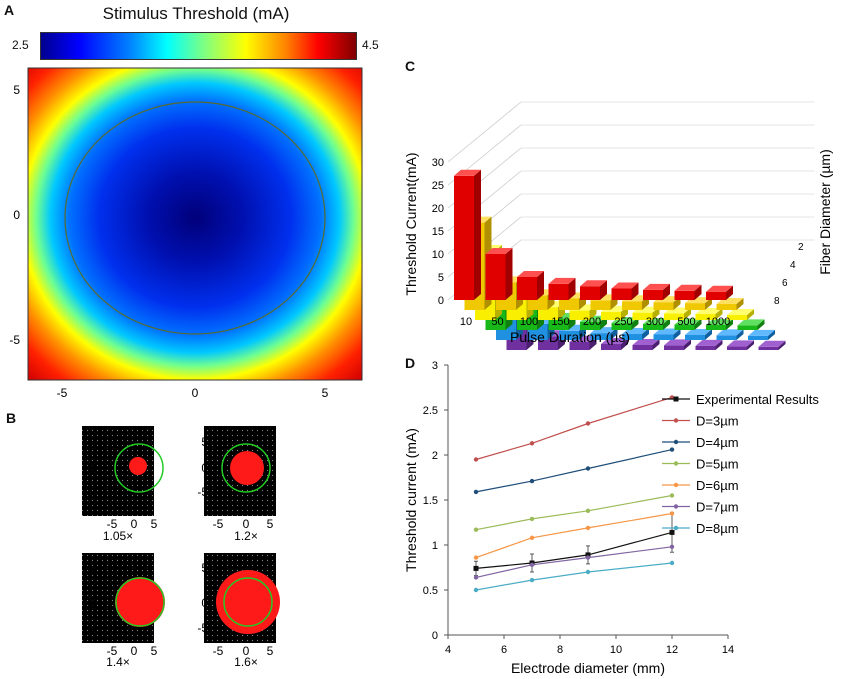 This screenshot has height=679, width=851. Describe the element at coordinates (717, 442) in the screenshot. I see `d-legend-label: D=4µm` at that location.